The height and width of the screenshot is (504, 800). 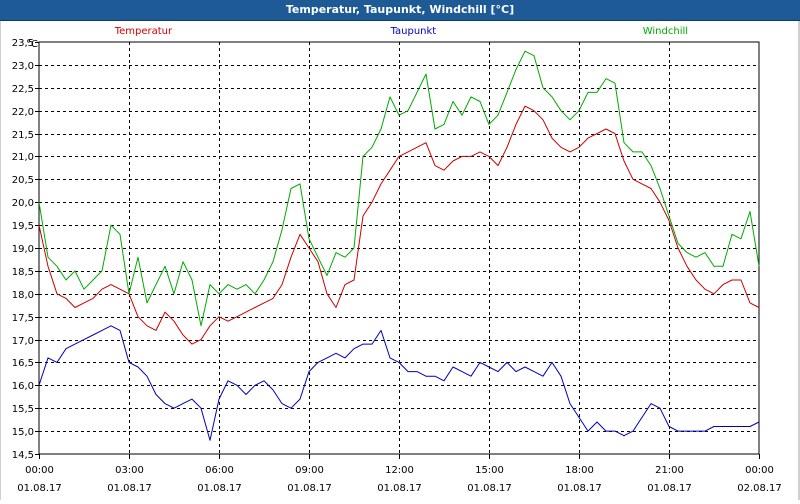 I want to click on legend-layer: Temperatur Taupunkt Windchill, so click(x=401, y=31).